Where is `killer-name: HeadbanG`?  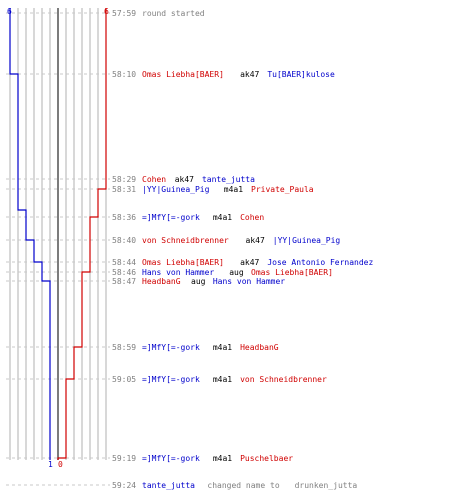 killer-name: HeadbanG is located at coordinates (161, 281).